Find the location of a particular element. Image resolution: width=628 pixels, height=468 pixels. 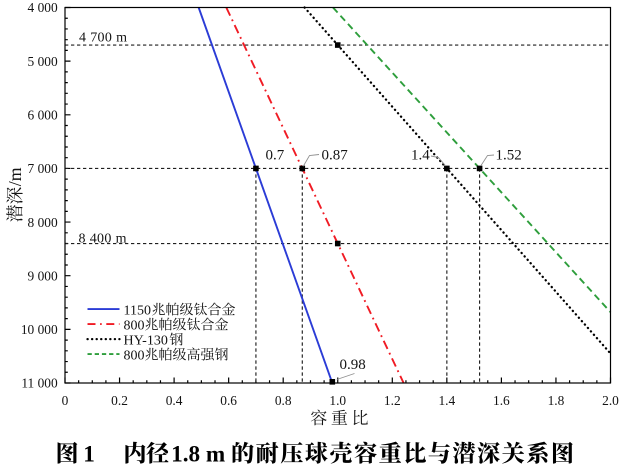

svg-text: 1 is located at coordinates (89, 455).